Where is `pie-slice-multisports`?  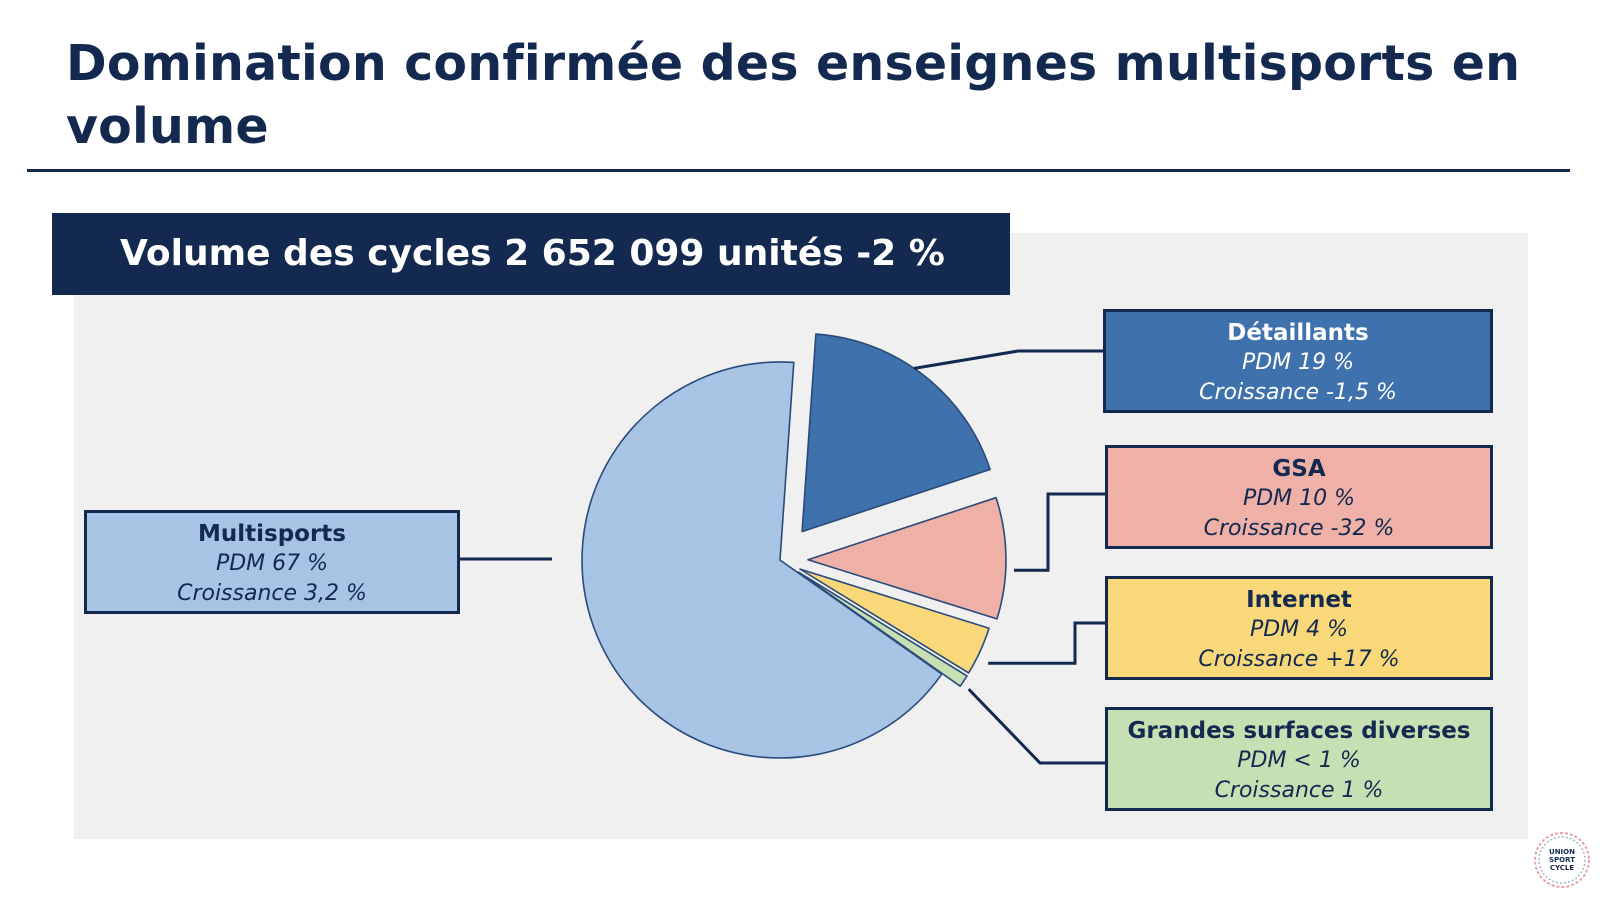 pie-slice-multisports is located at coordinates (762, 560).